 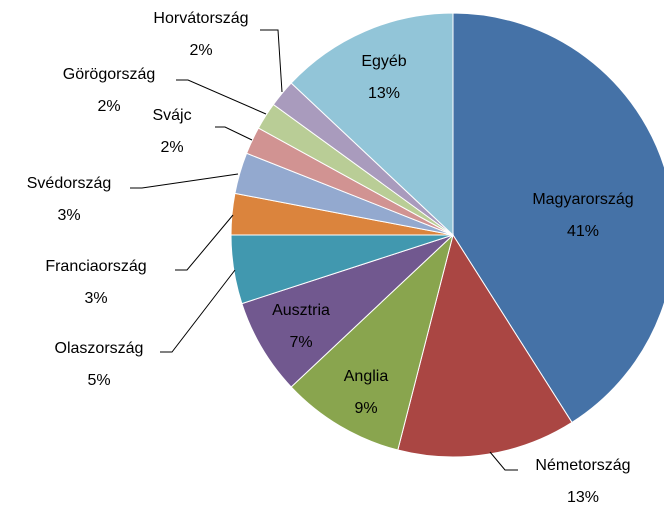 What do you see at coordinates (366, 376) in the screenshot?
I see `slice-label: Anglia` at bounding box center [366, 376].